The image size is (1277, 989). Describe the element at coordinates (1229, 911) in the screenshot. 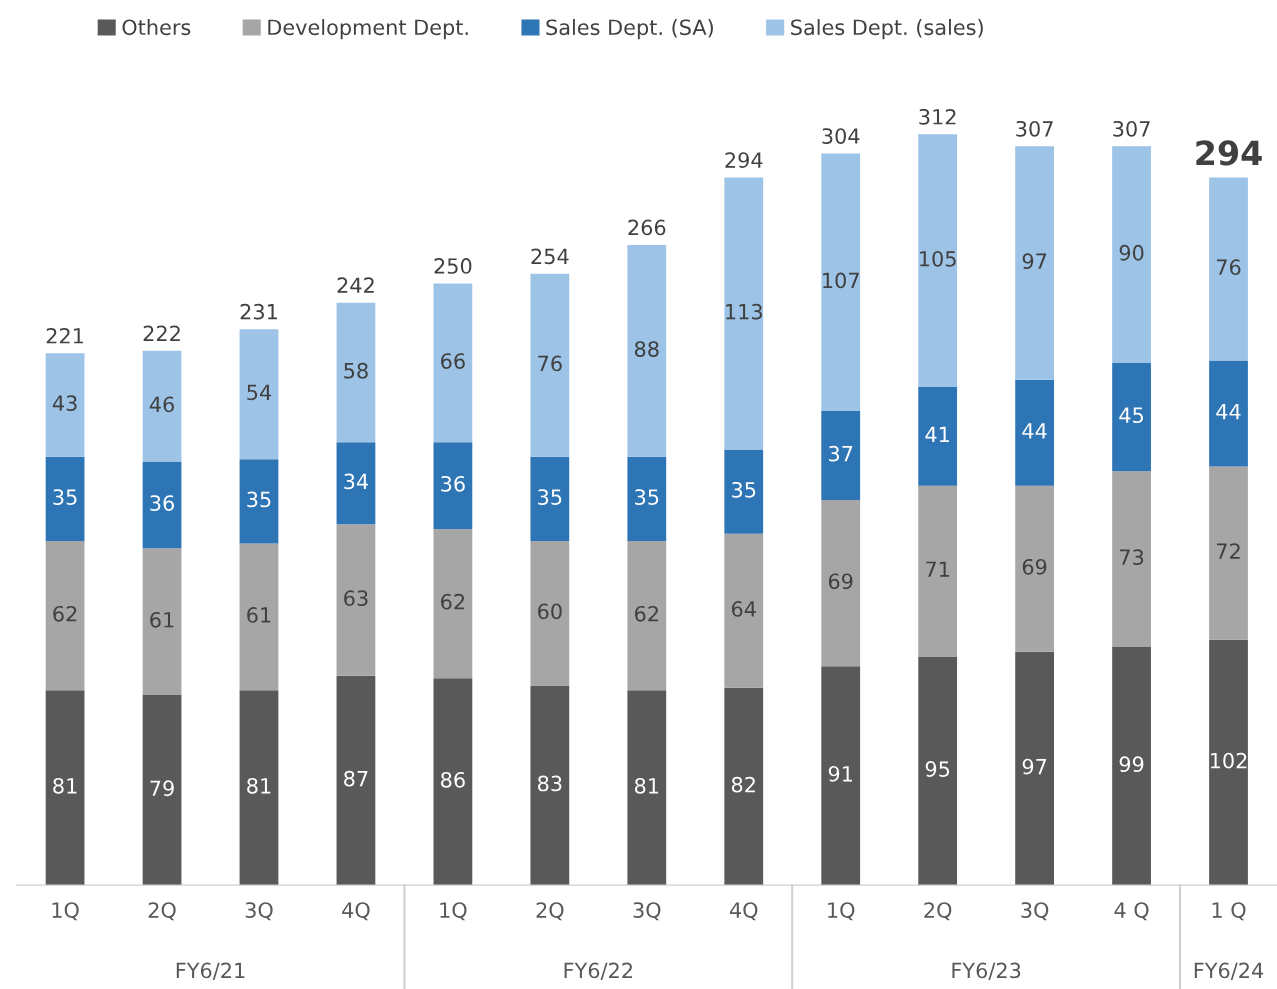

I see `x-tick-label: 1 Q` at that location.